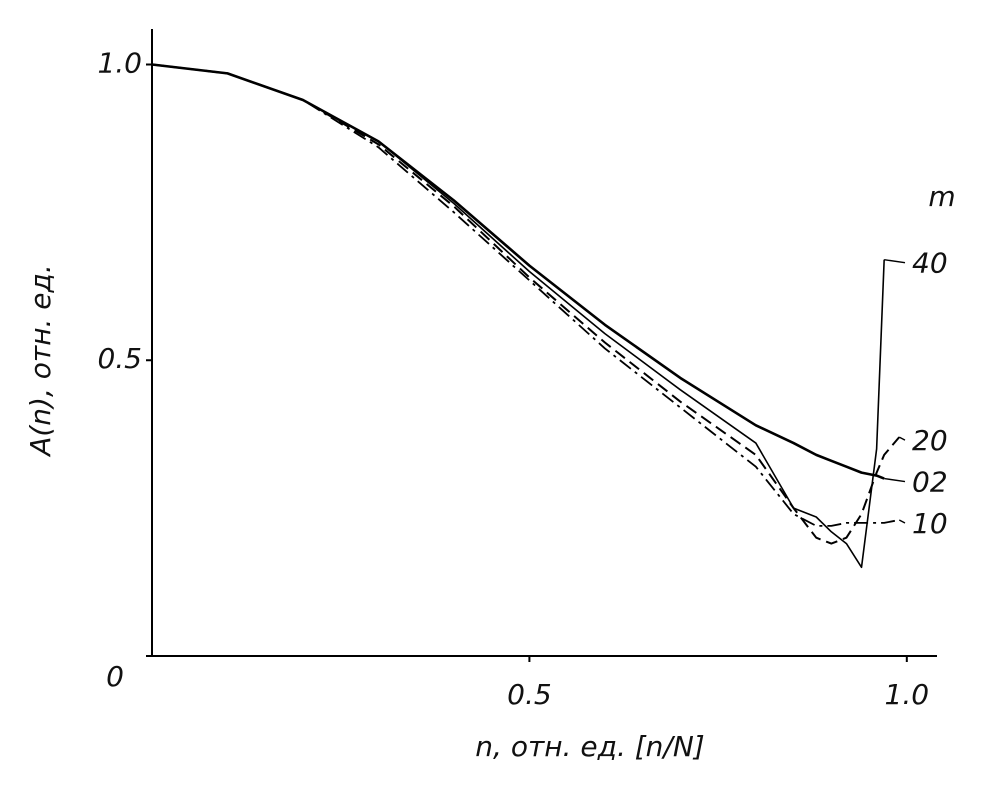 The width and height of the screenshot is (1006, 795). Describe the element at coordinates (907, 694) in the screenshot. I see `x-tick-label: 1.0` at that location.